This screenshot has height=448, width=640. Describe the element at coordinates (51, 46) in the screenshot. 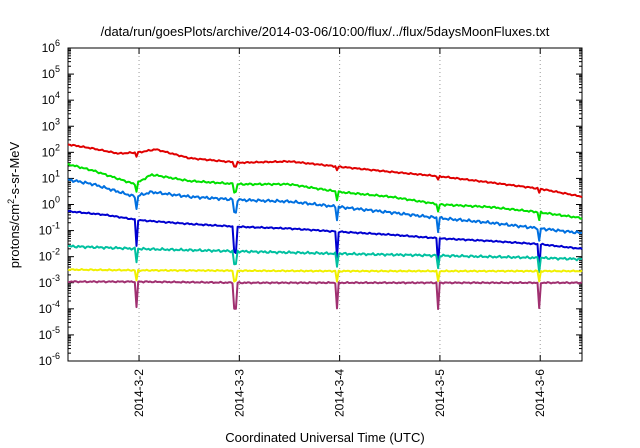

I see `y-tick-label: 10⁶` at that location.